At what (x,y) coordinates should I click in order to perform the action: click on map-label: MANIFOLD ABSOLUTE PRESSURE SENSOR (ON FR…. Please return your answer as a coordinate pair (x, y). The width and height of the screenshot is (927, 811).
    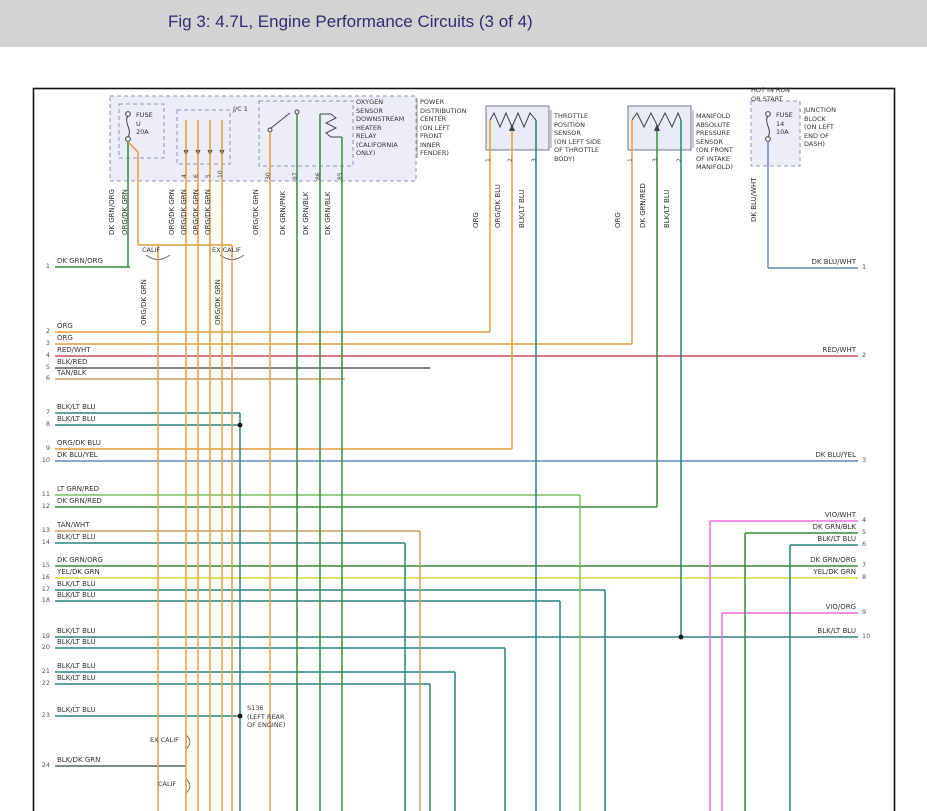
    Looking at the image, I should click on (714, 141).